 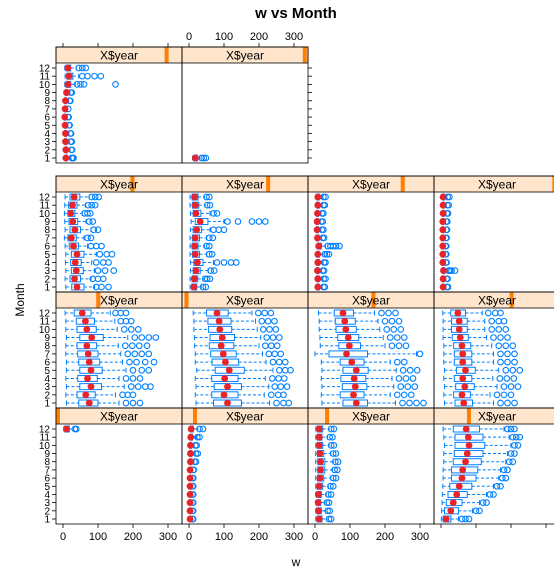 What do you see at coordinates (295, 13) in the screenshot?
I see `chart-title: w vs Month` at bounding box center [295, 13].